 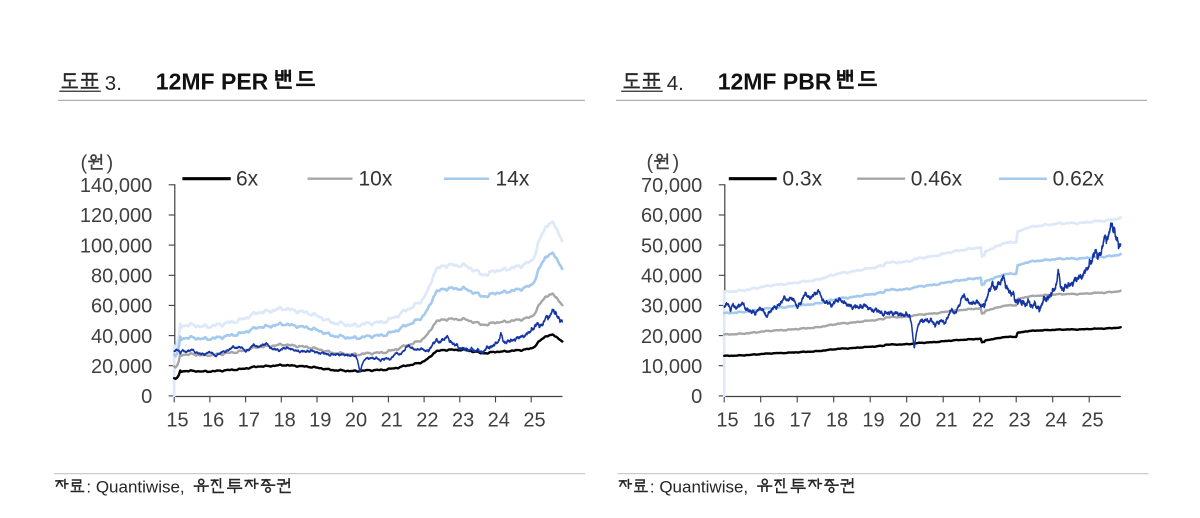 I want to click on svg-text: 30,000, so click(x=671, y=307).